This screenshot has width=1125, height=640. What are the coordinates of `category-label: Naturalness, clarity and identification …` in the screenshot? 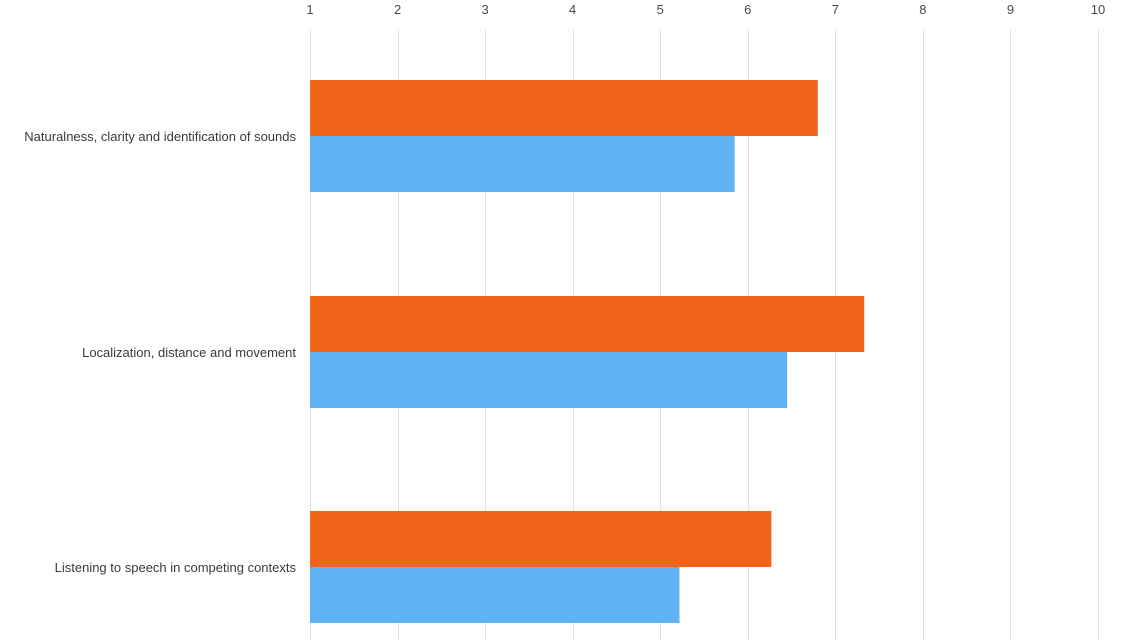 It's located at (160, 136).